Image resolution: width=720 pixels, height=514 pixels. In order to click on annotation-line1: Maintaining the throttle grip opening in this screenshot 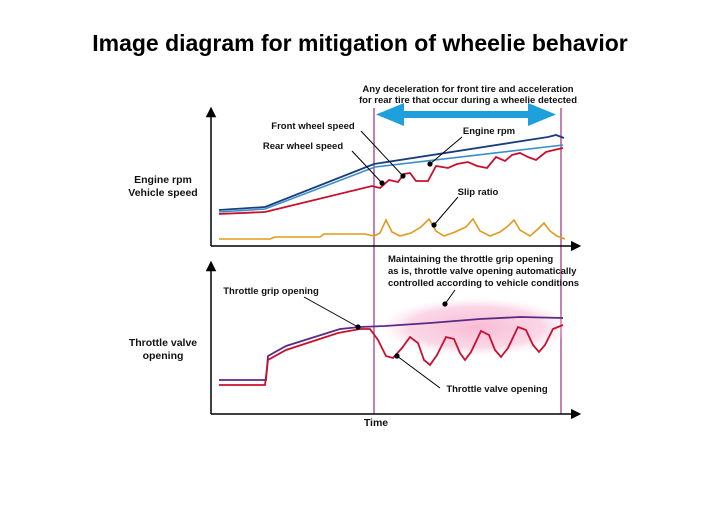, I will do `click(470, 259)`.